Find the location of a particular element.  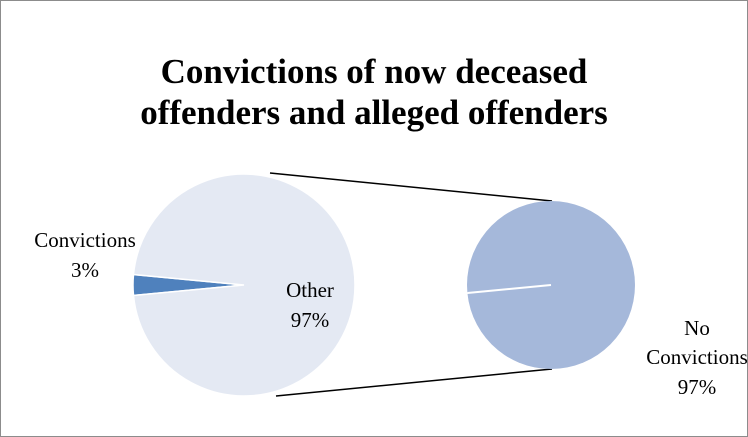

data-label: No Convictions 97% is located at coordinates (697, 357).